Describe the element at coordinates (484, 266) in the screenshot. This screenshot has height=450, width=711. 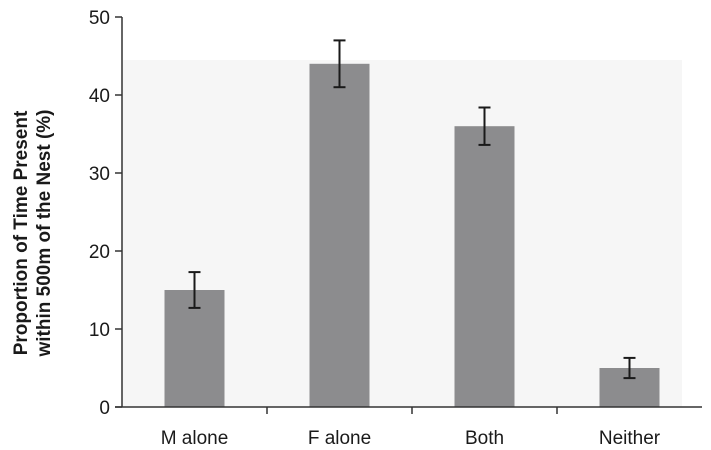
I see `bar-both` at that location.